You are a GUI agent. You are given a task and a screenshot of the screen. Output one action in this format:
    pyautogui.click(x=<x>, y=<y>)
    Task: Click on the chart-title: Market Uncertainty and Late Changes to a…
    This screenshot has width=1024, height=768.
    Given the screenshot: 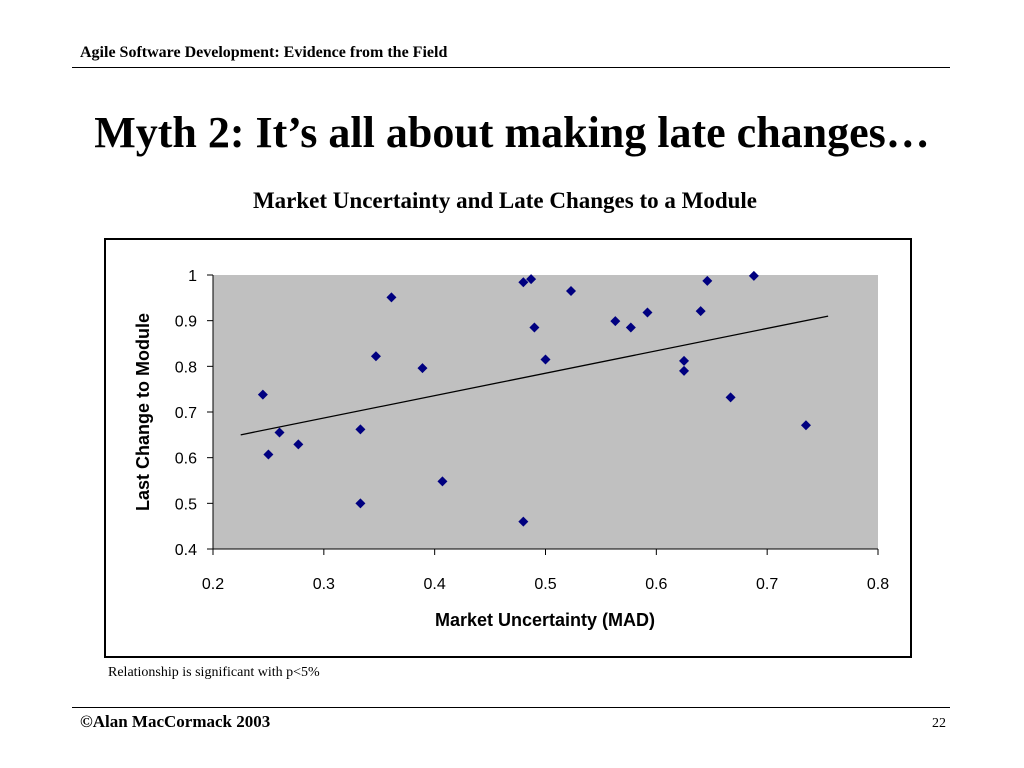 What is the action you would take?
    pyautogui.click(x=505, y=200)
    